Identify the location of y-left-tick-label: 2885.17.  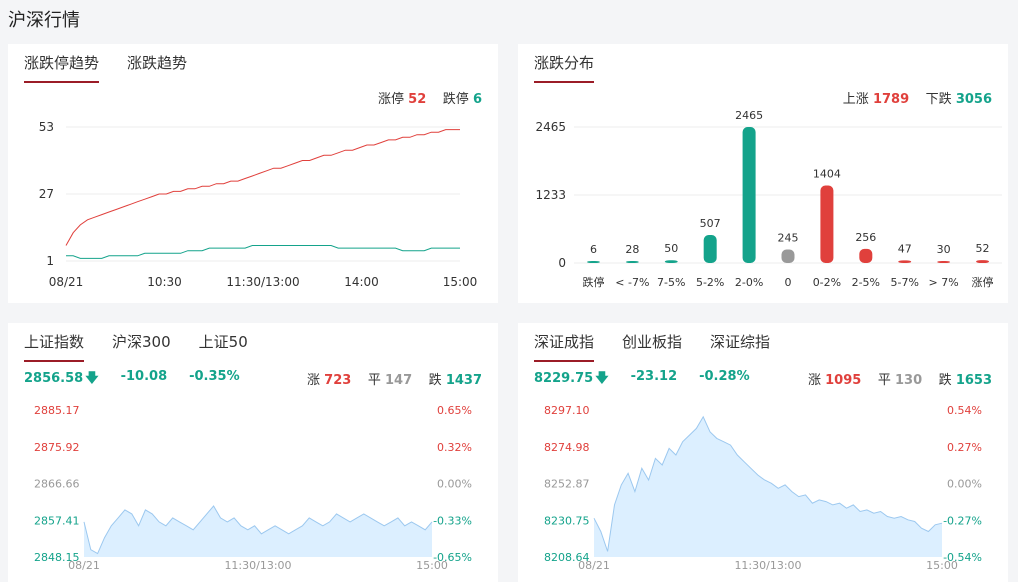
(57, 410).